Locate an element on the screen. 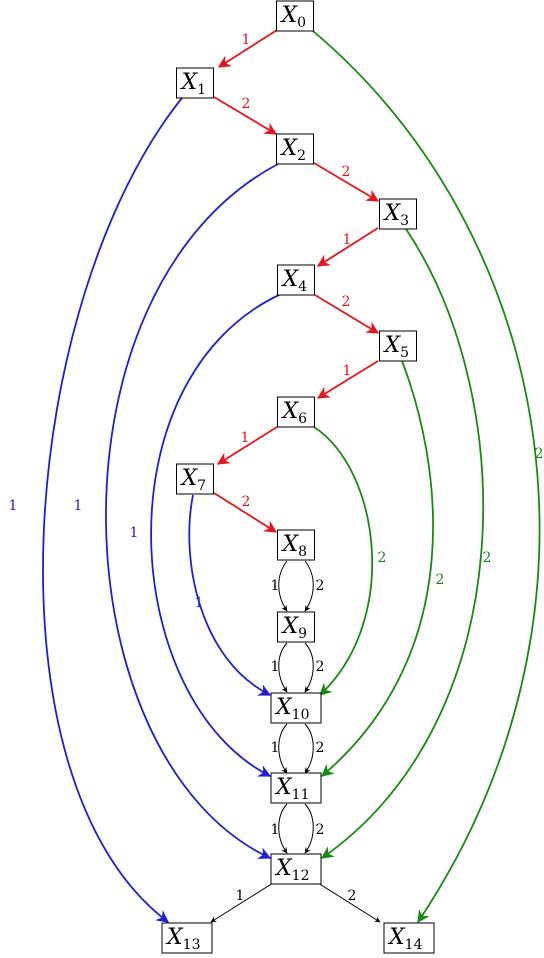 The height and width of the screenshot is (958, 544). node-label: X7 is located at coordinates (193, 480).